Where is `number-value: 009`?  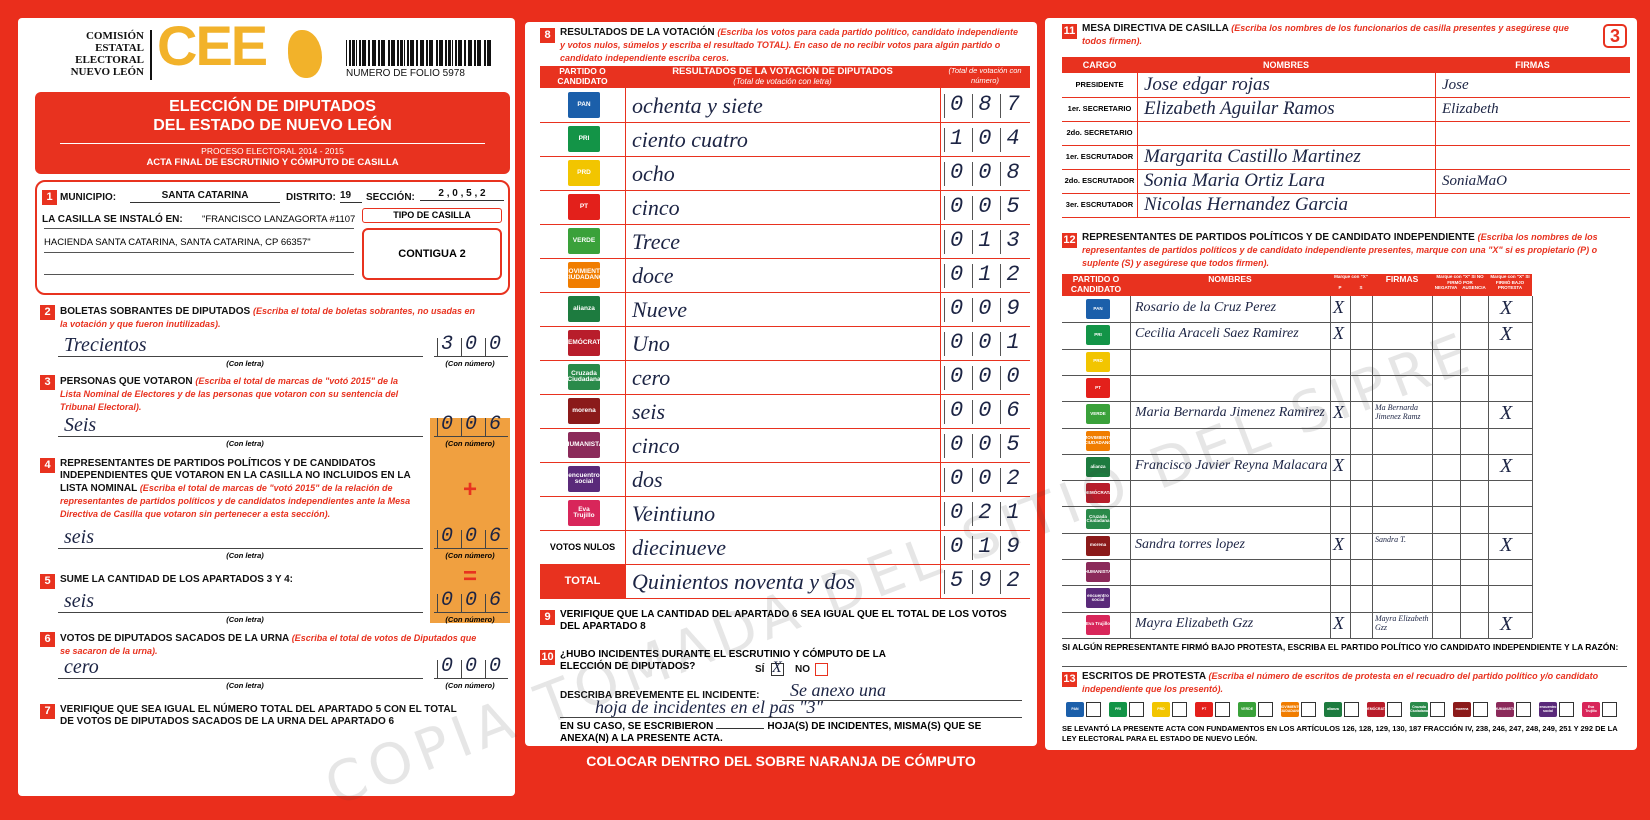
number-value: 009 is located at coordinates (992, 308).